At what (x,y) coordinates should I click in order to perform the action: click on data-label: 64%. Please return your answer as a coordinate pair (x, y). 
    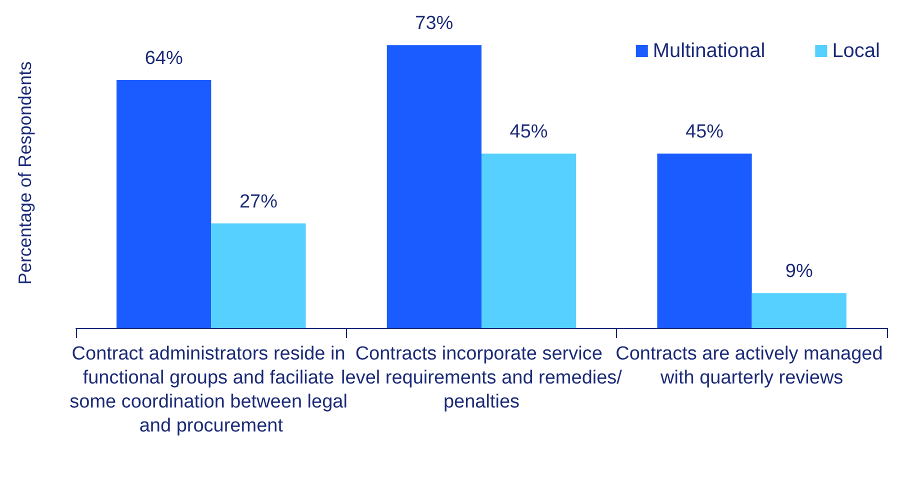
    Looking at the image, I should click on (163, 58).